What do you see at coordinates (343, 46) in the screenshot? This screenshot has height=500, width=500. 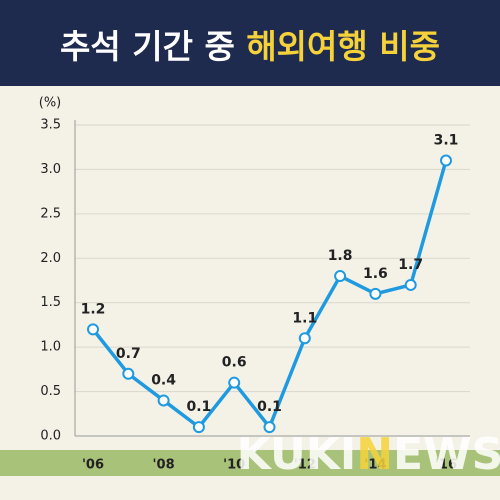 I see `title-highlight: 해외여행 비중` at bounding box center [343, 46].